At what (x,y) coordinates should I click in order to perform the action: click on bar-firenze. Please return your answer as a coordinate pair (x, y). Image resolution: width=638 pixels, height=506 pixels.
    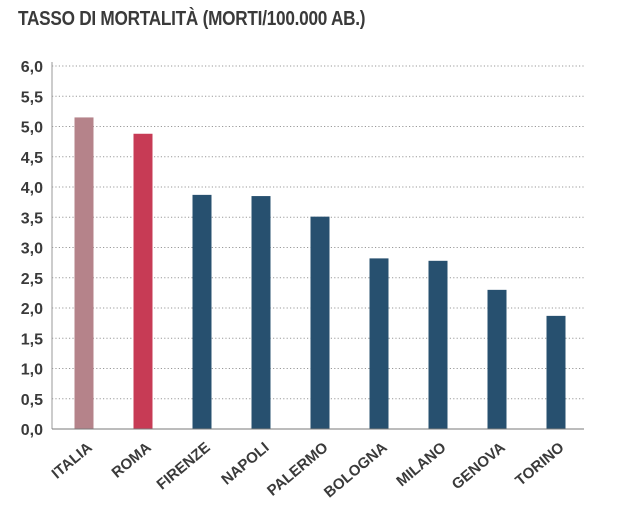
    Looking at the image, I should click on (202, 311).